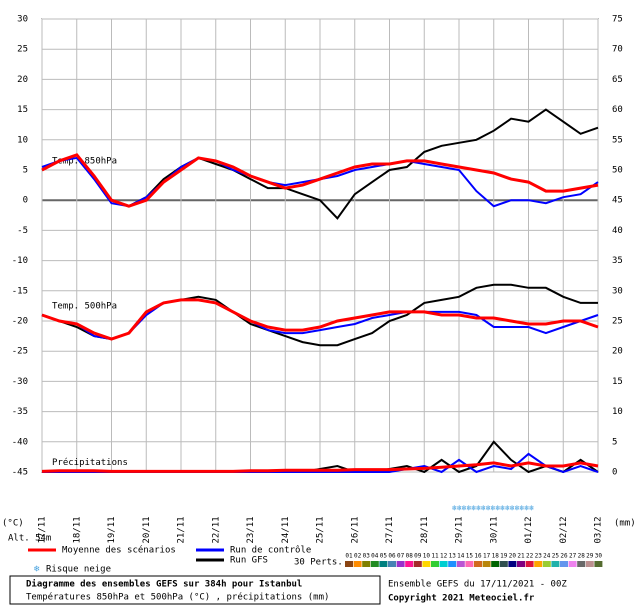  Describe the element at coordinates (617, 352) in the screenshot. I see `y2-tick-label: 20` at that location.